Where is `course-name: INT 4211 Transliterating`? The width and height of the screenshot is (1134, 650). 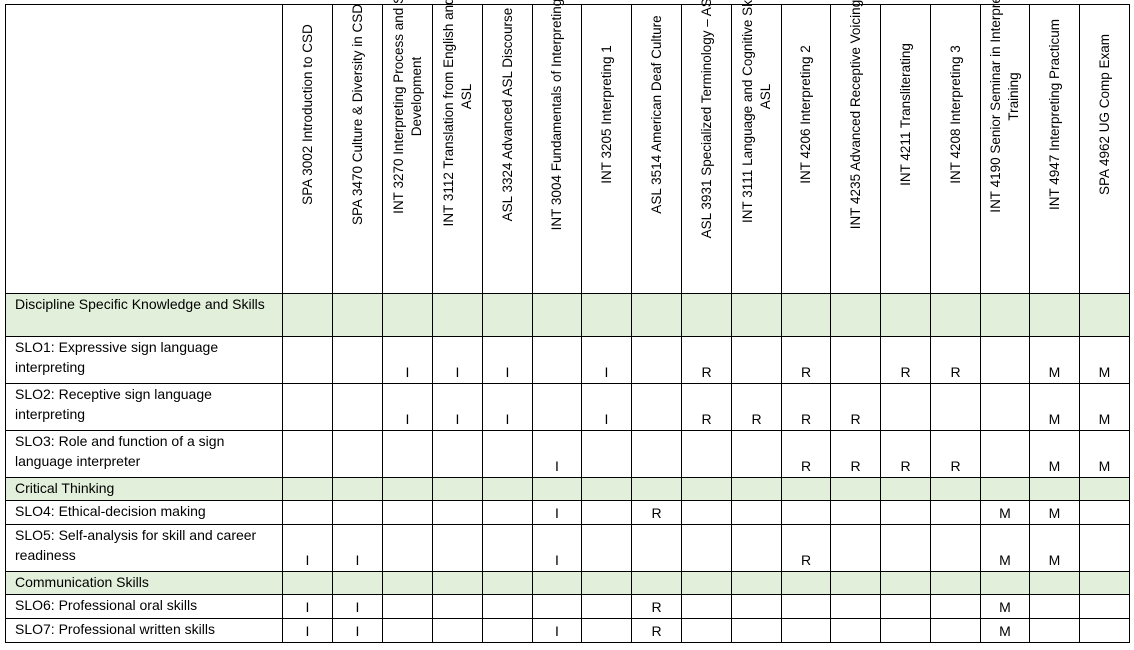 course-name: INT 4211 Transliterating is located at coordinates (905, 114).